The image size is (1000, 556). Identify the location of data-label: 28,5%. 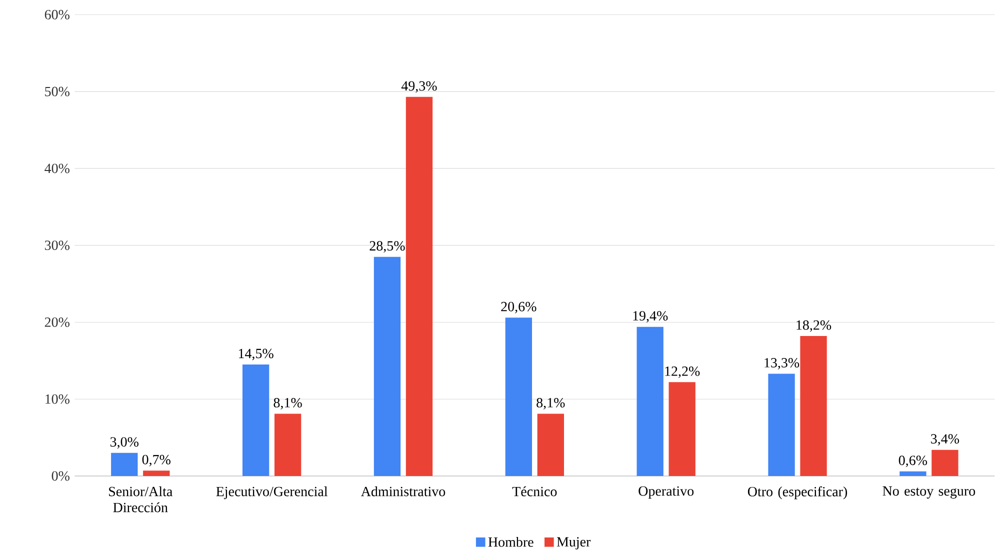
(387, 247).